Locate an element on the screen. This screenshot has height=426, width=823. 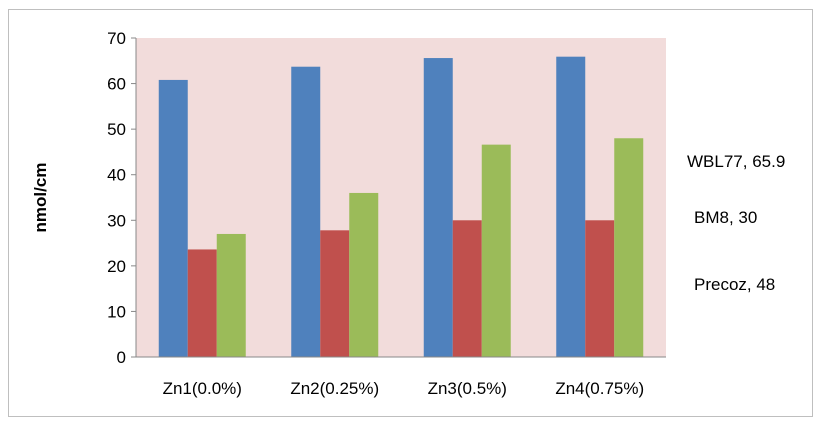
y-axis-ticks: 0 10 20 30 40 50 60 70 is located at coordinates (121, 198).